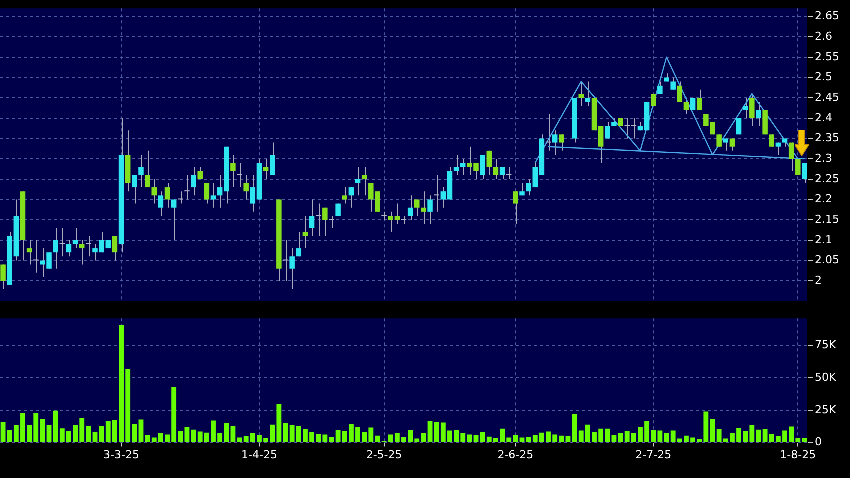 This screenshot has width=850, height=478. I want to click on y-tick-label: 2.35, so click(827, 138).